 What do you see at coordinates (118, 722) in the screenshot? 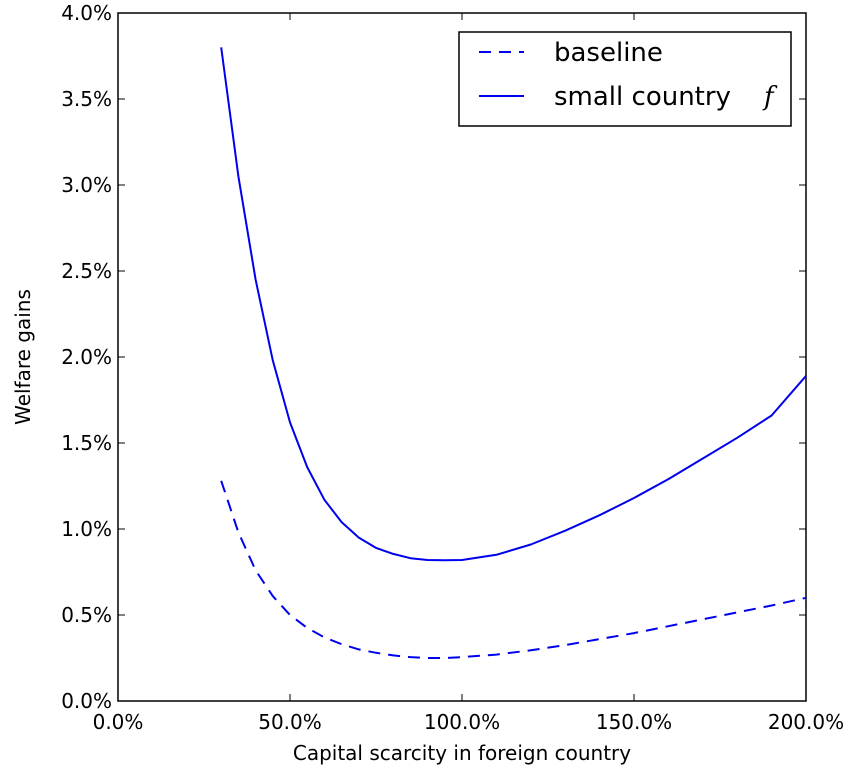
I see `x-tick-label: 0.0%` at bounding box center [118, 722].